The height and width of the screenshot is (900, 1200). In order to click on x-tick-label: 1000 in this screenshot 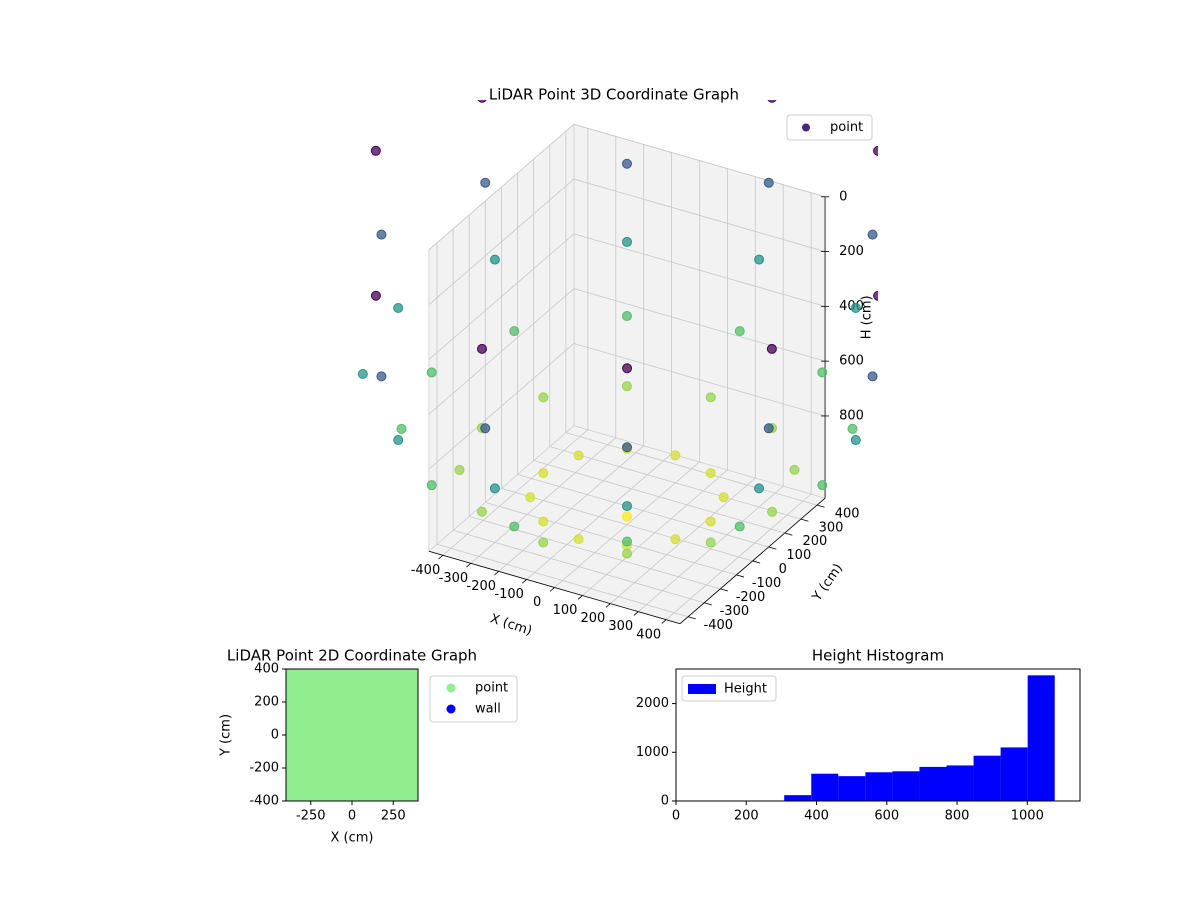, I will do `click(1027, 816)`.